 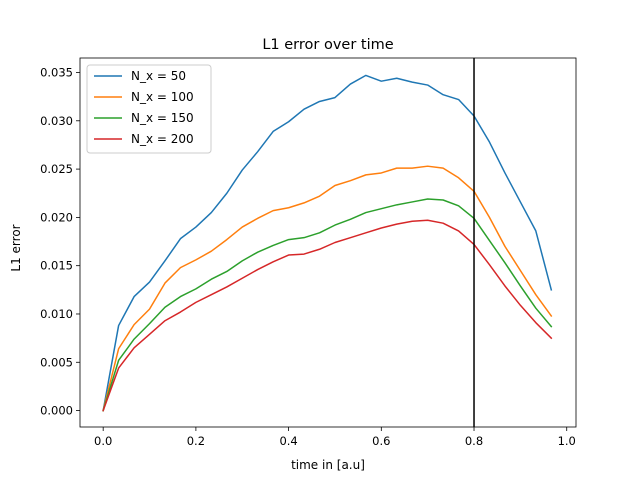 I want to click on y-tick-label: 0.005, so click(x=56, y=362).